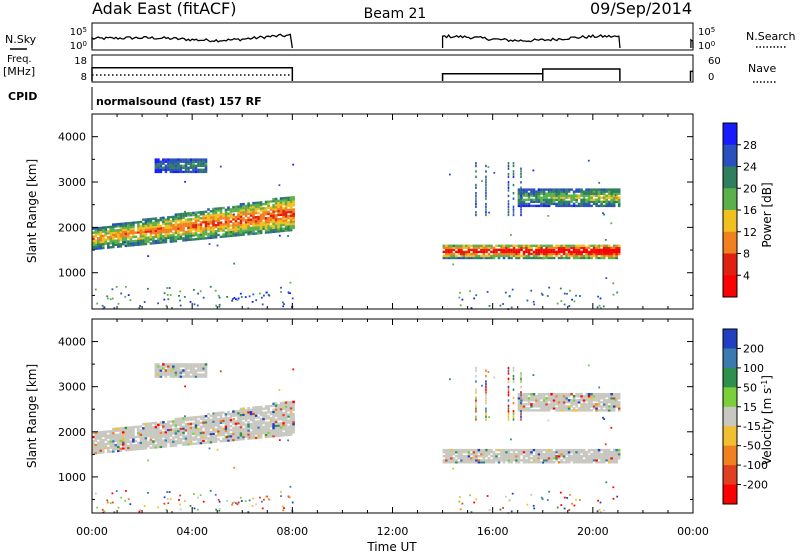 This screenshot has height=554, width=800. I want to click on freq-axis-bottom: 8, so click(84, 77).